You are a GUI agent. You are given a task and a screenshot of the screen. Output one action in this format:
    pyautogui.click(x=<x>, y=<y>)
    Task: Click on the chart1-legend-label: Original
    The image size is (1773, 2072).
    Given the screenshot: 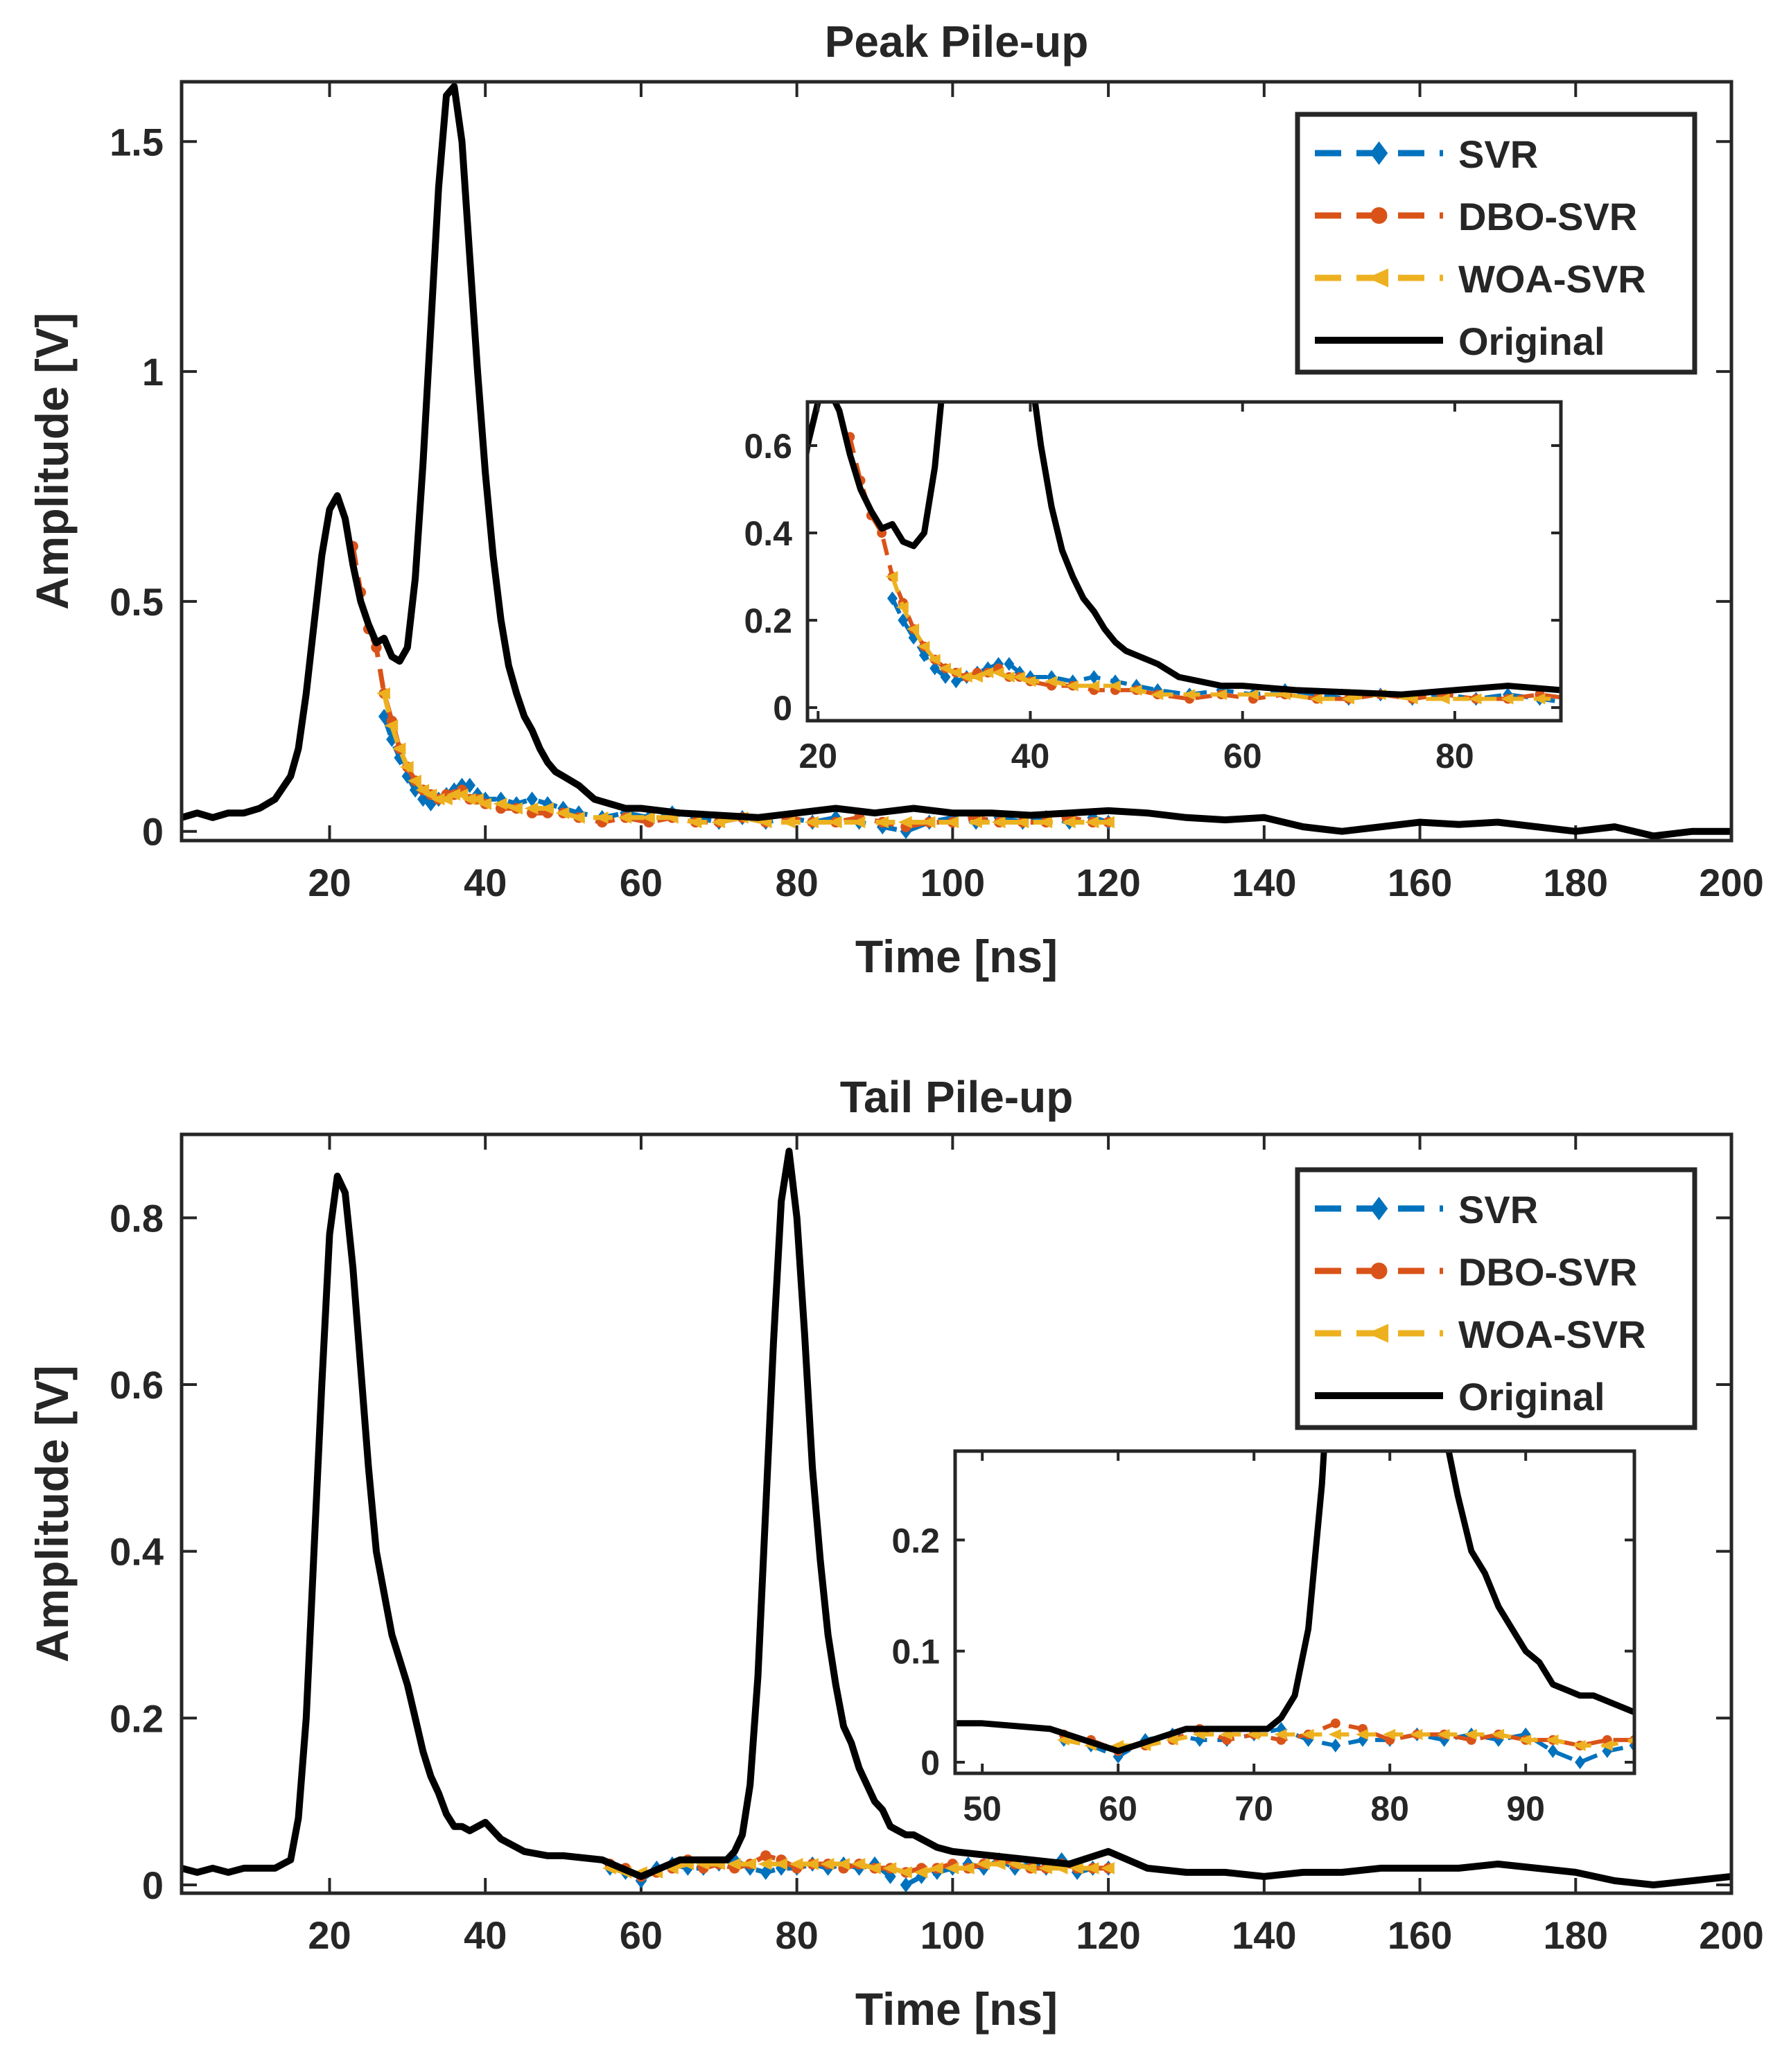 What is the action you would take?
    pyautogui.click(x=1532, y=341)
    